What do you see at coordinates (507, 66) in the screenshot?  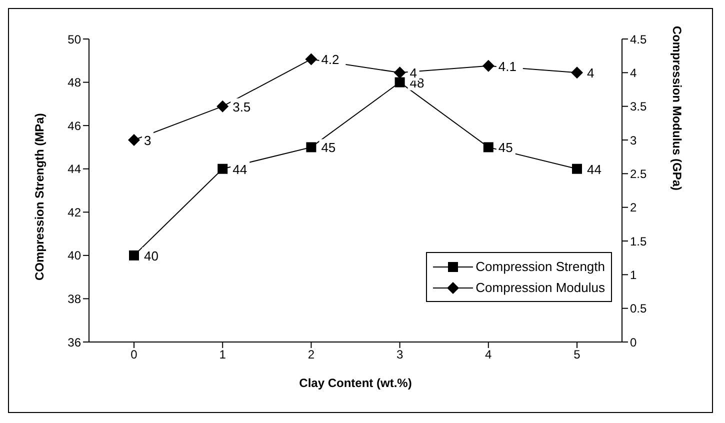 I see `data-label: 4.1` at bounding box center [507, 66].